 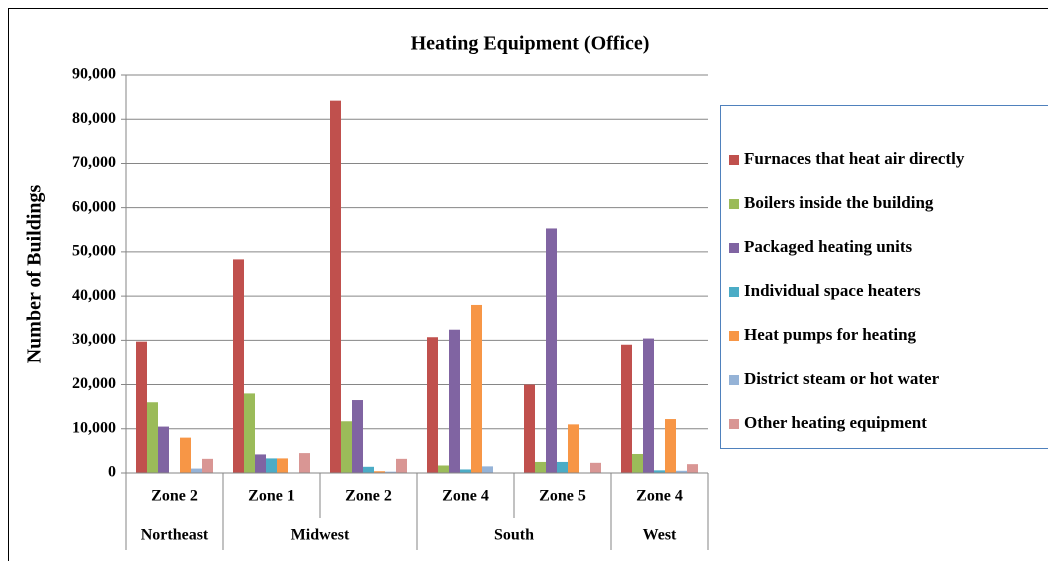 What do you see at coordinates (530, 44) in the screenshot?
I see `chart-title: Heating Equipment (Office)` at bounding box center [530, 44].